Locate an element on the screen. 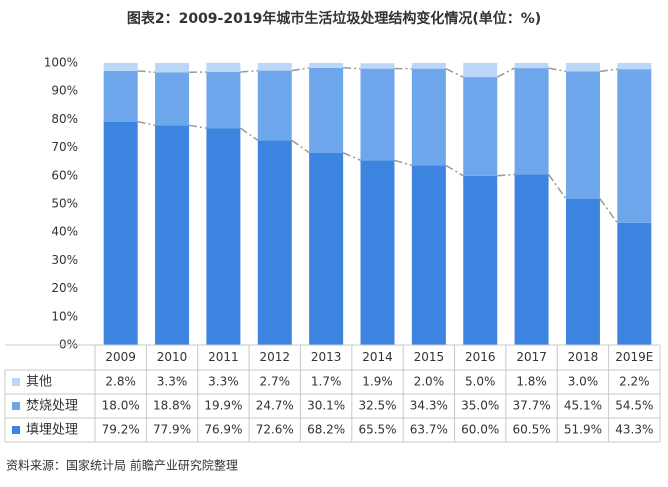 The width and height of the screenshot is (668, 487). y-tick-label: 90% is located at coordinates (64, 91).